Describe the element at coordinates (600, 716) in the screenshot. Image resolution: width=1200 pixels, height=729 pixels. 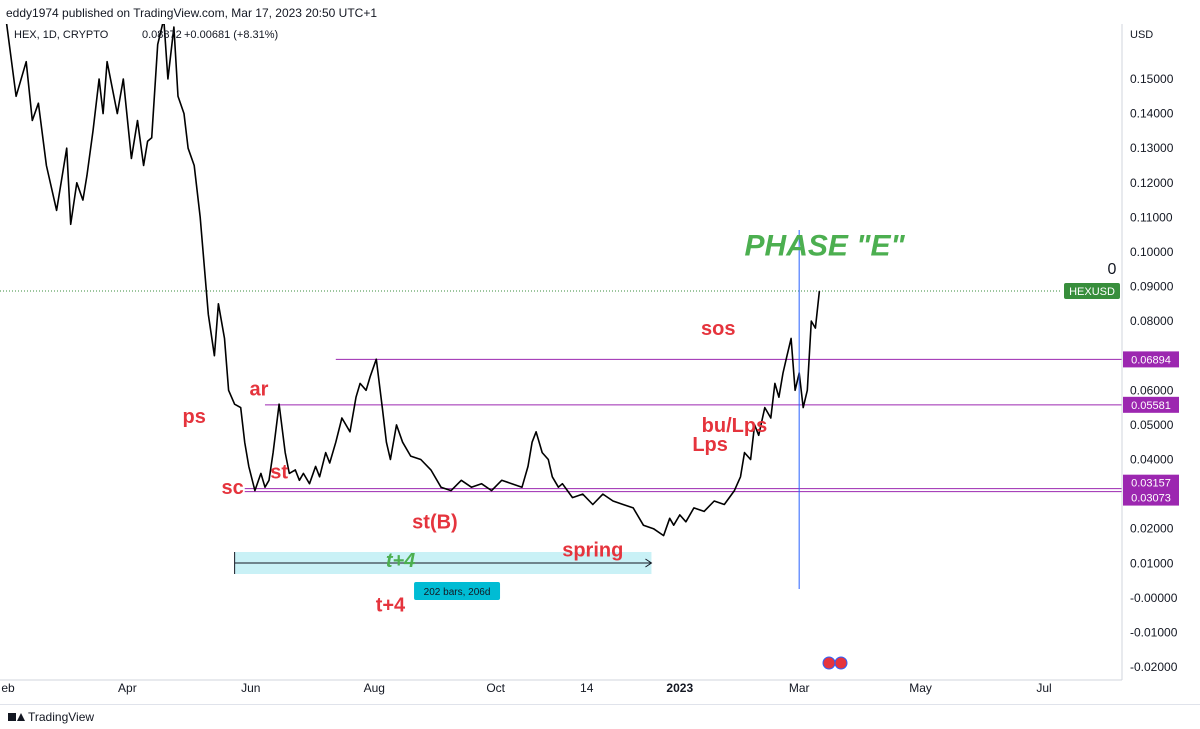
I see `footer: TradingView` at that location.